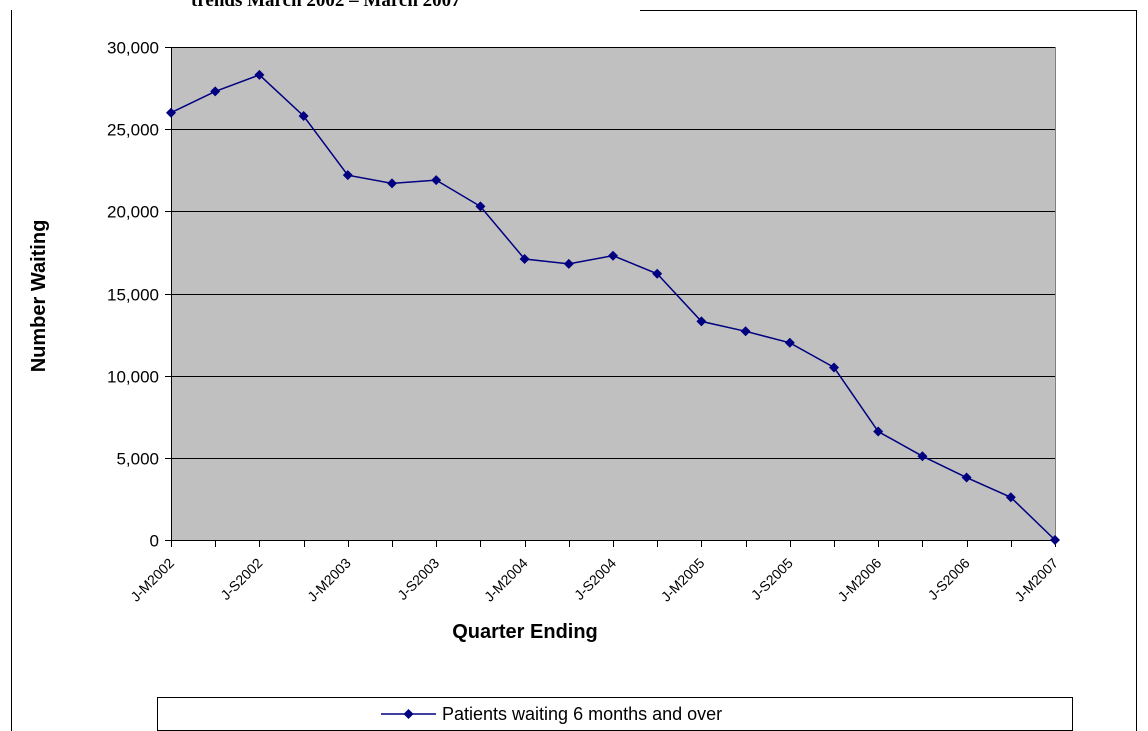 The height and width of the screenshot is (731, 1148). What do you see at coordinates (408, 714) in the screenshot?
I see `legend-marker-diamond` at bounding box center [408, 714].